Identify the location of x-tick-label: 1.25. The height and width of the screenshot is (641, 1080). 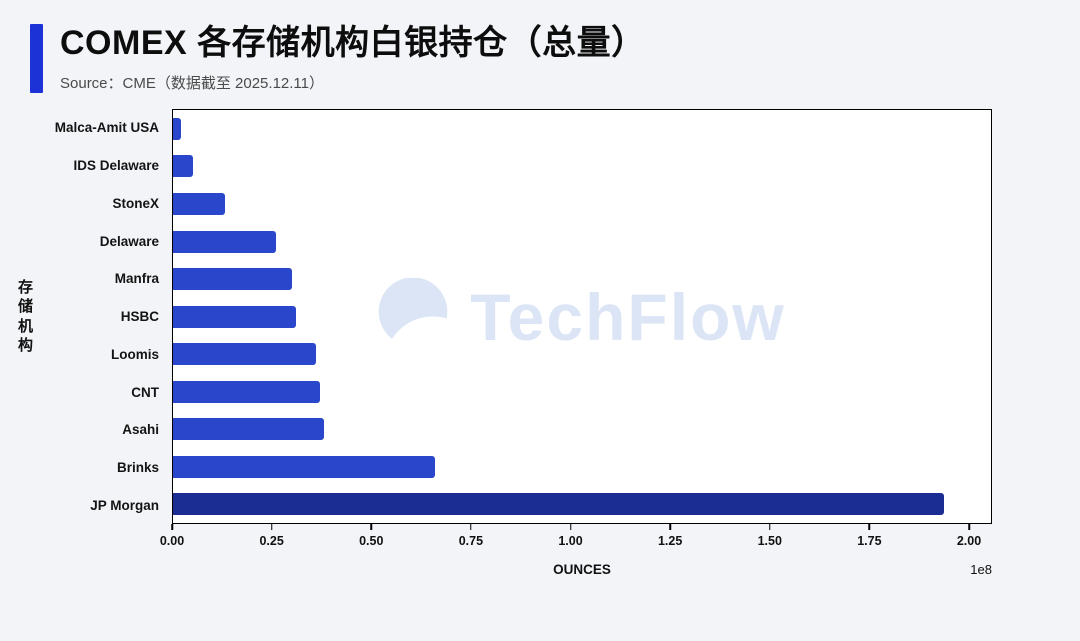
(670, 541).